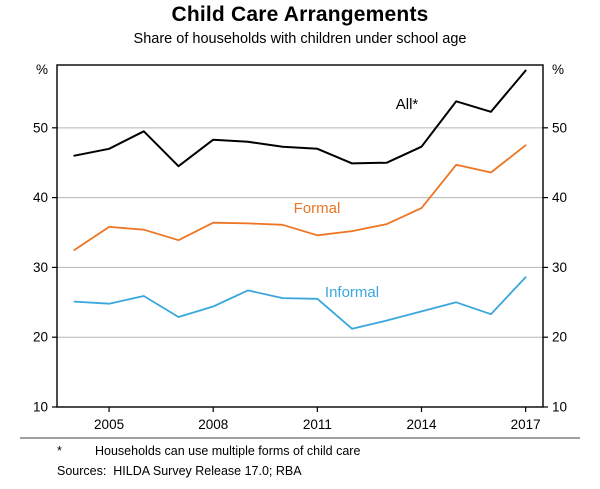  I want to click on y-tick-label-left: 30, so click(40, 267).